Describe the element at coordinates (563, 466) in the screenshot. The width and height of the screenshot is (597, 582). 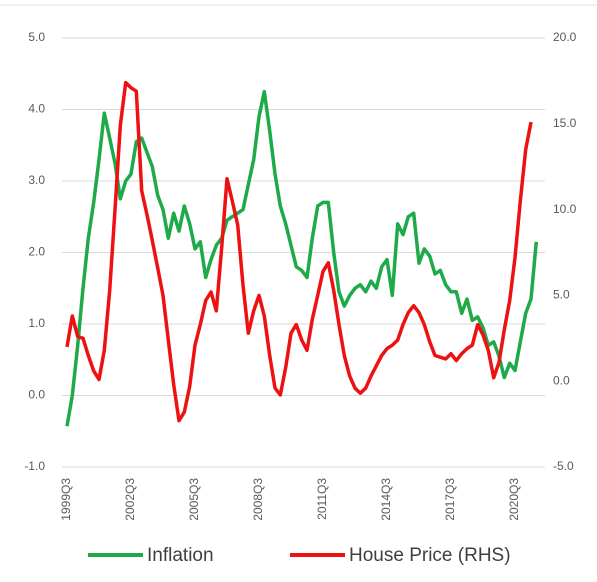
I see `y2-tick-label: -5.0` at that location.